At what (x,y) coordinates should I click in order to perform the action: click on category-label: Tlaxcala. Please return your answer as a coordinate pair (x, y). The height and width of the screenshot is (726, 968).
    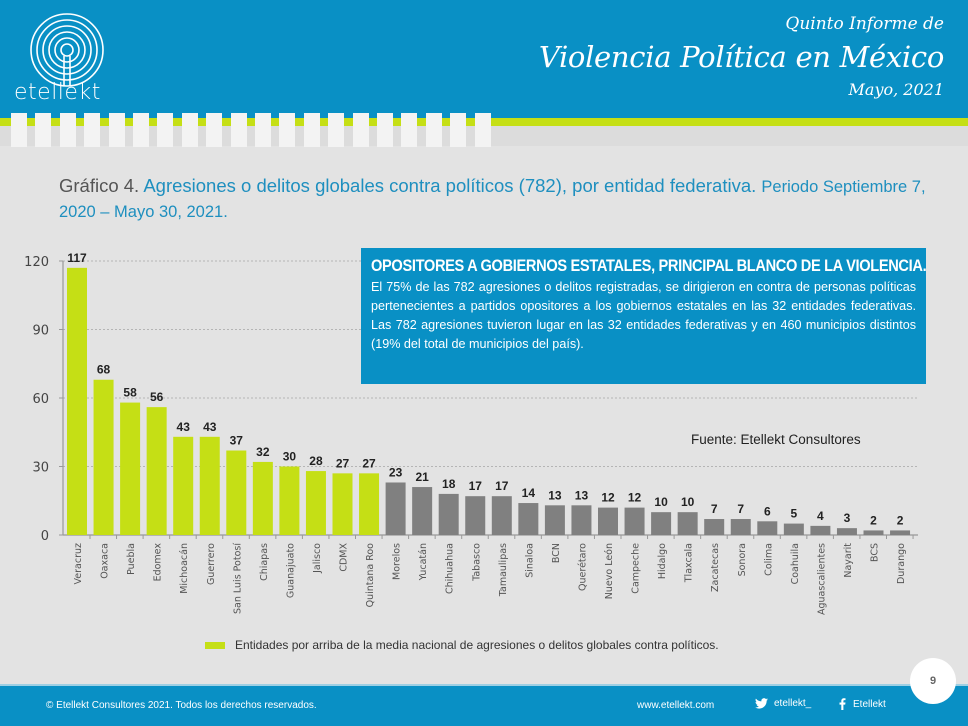
    Looking at the image, I should click on (689, 563).